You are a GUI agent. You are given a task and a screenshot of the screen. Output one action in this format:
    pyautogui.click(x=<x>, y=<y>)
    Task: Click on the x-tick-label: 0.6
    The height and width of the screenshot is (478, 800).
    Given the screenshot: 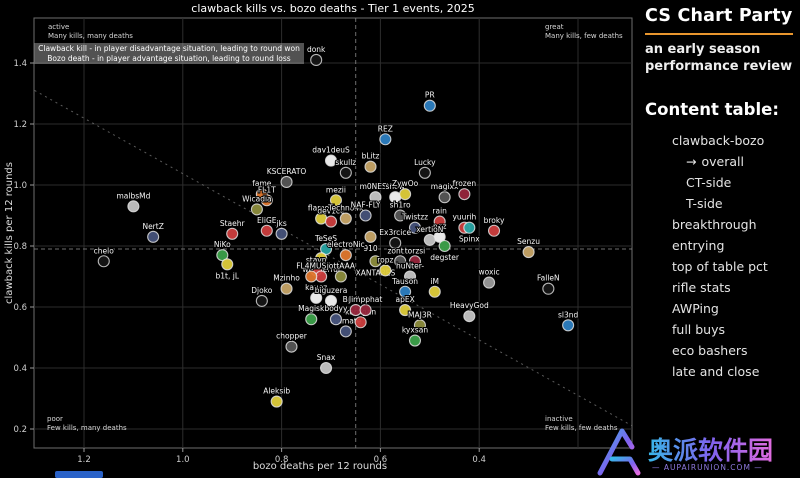 What is the action you would take?
    pyautogui.click(x=381, y=460)
    